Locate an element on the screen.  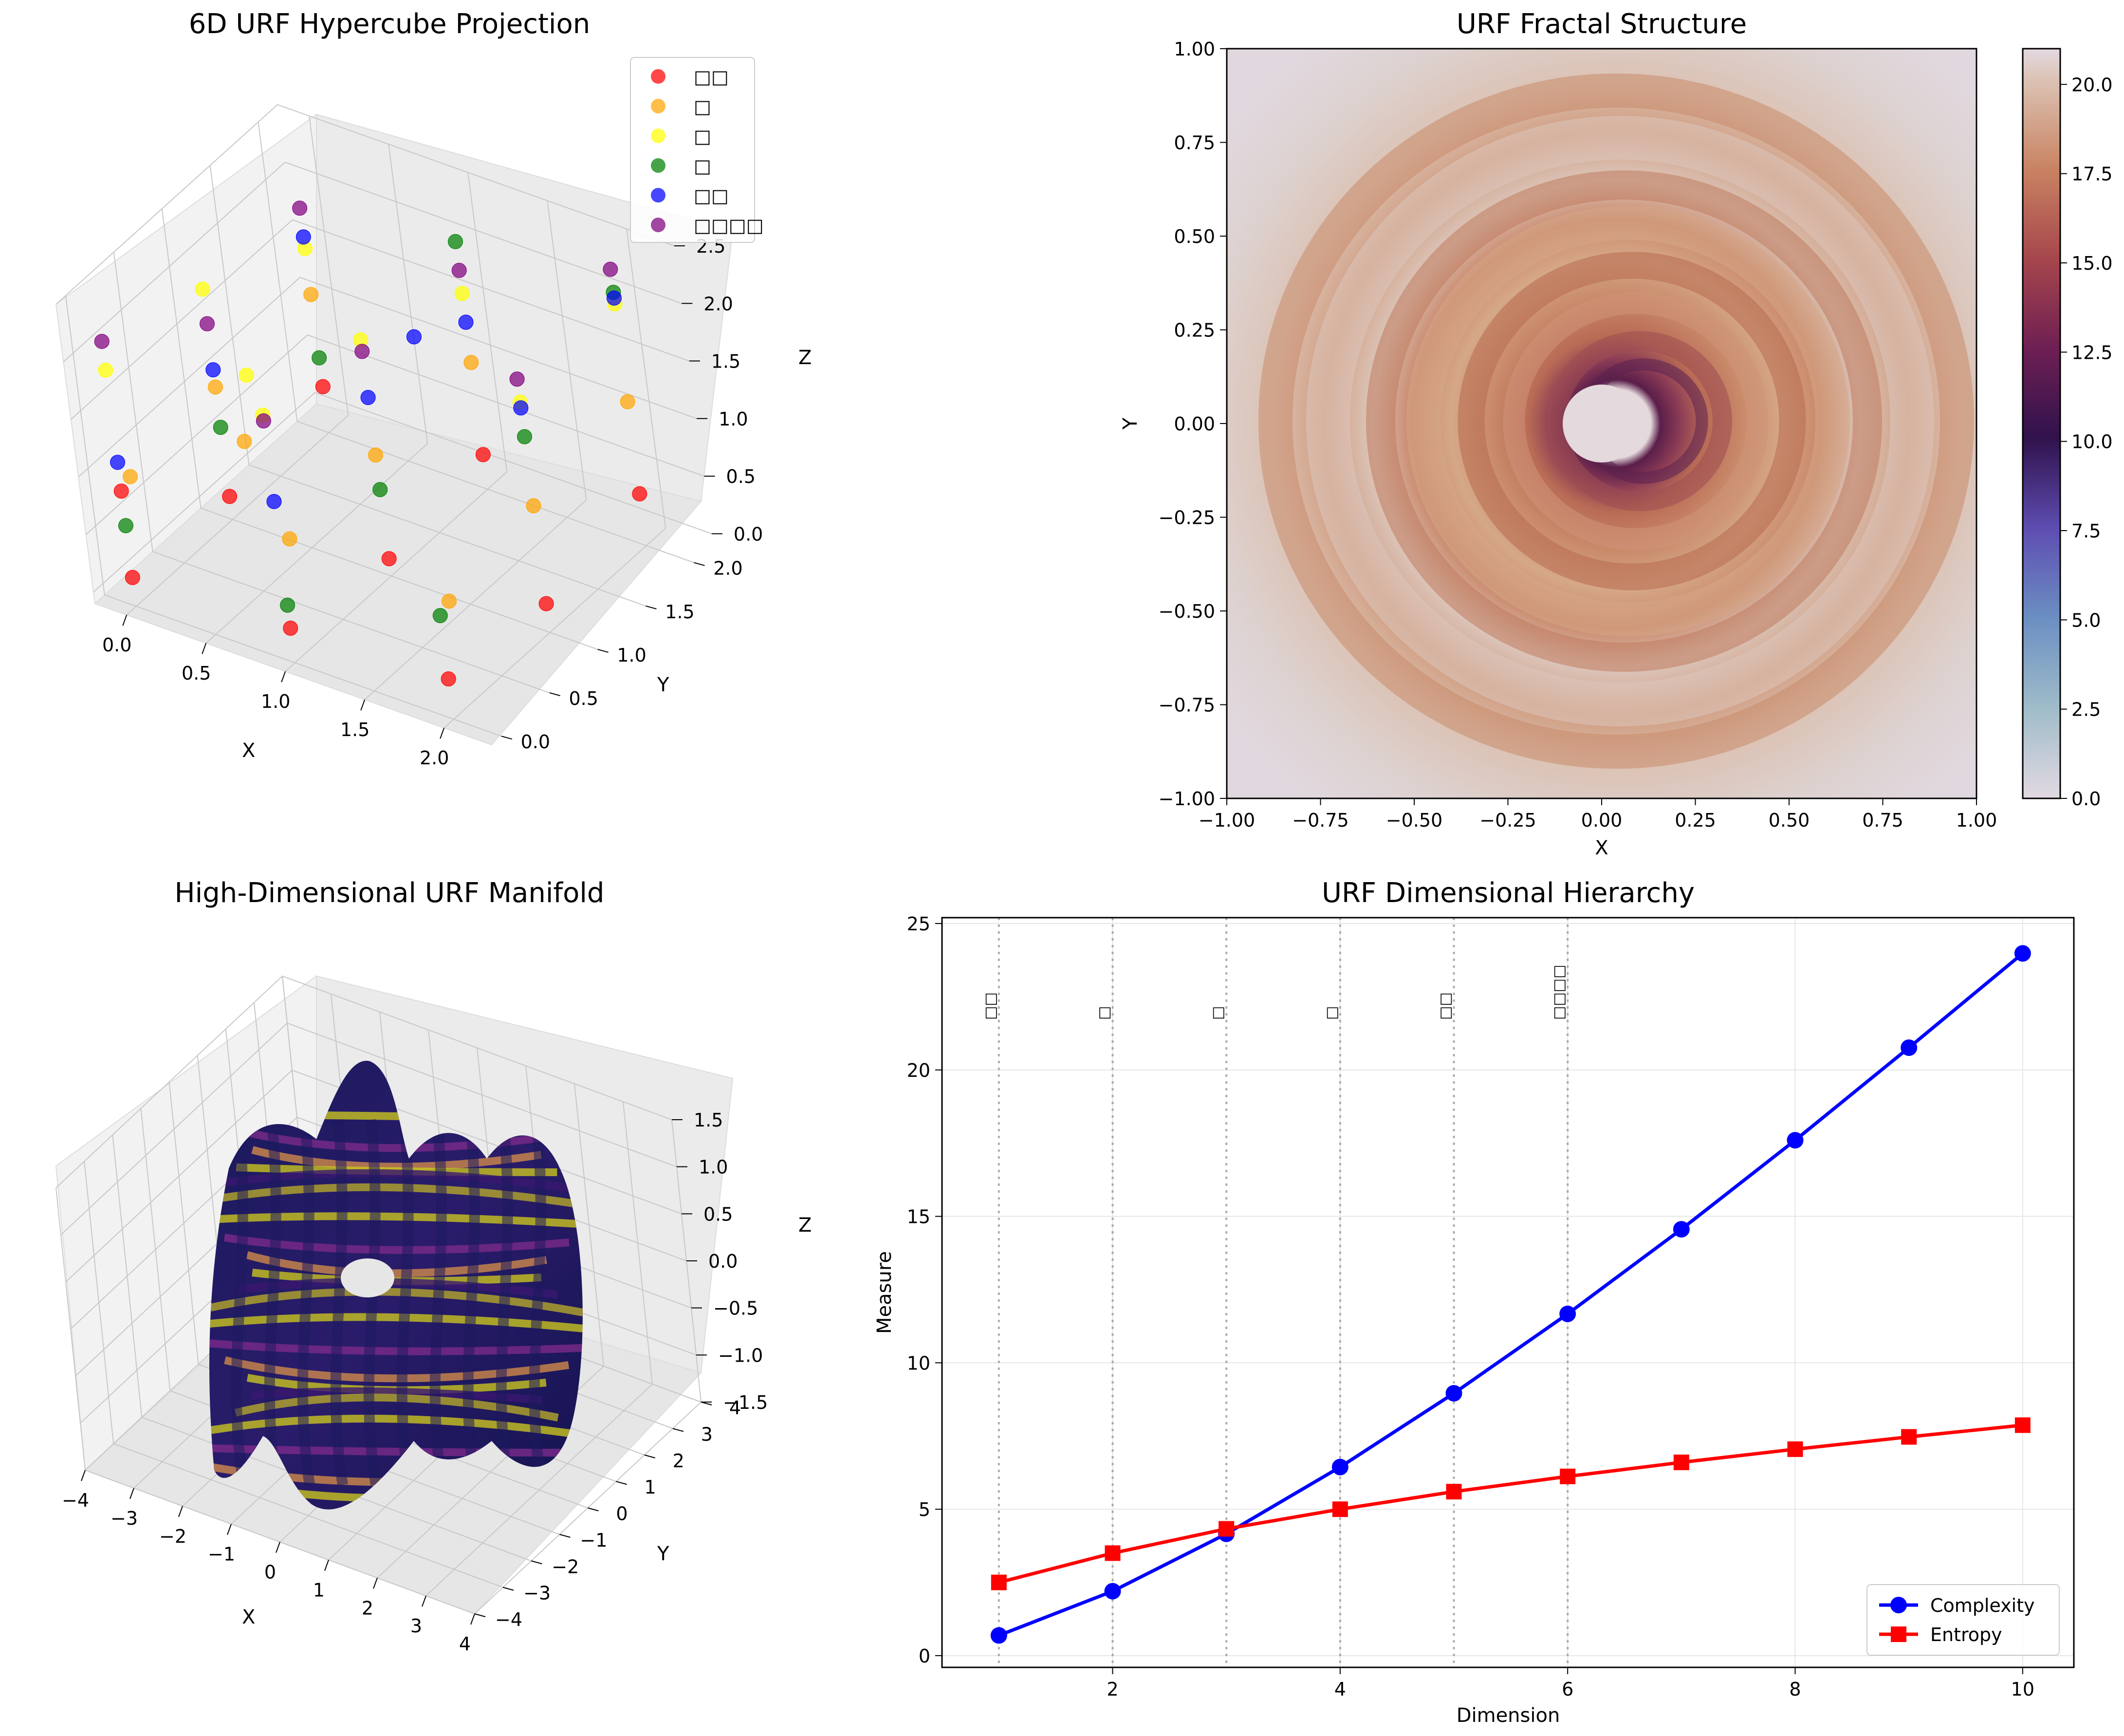
manifold-xtick-label: −4 is located at coordinates (76, 1500).